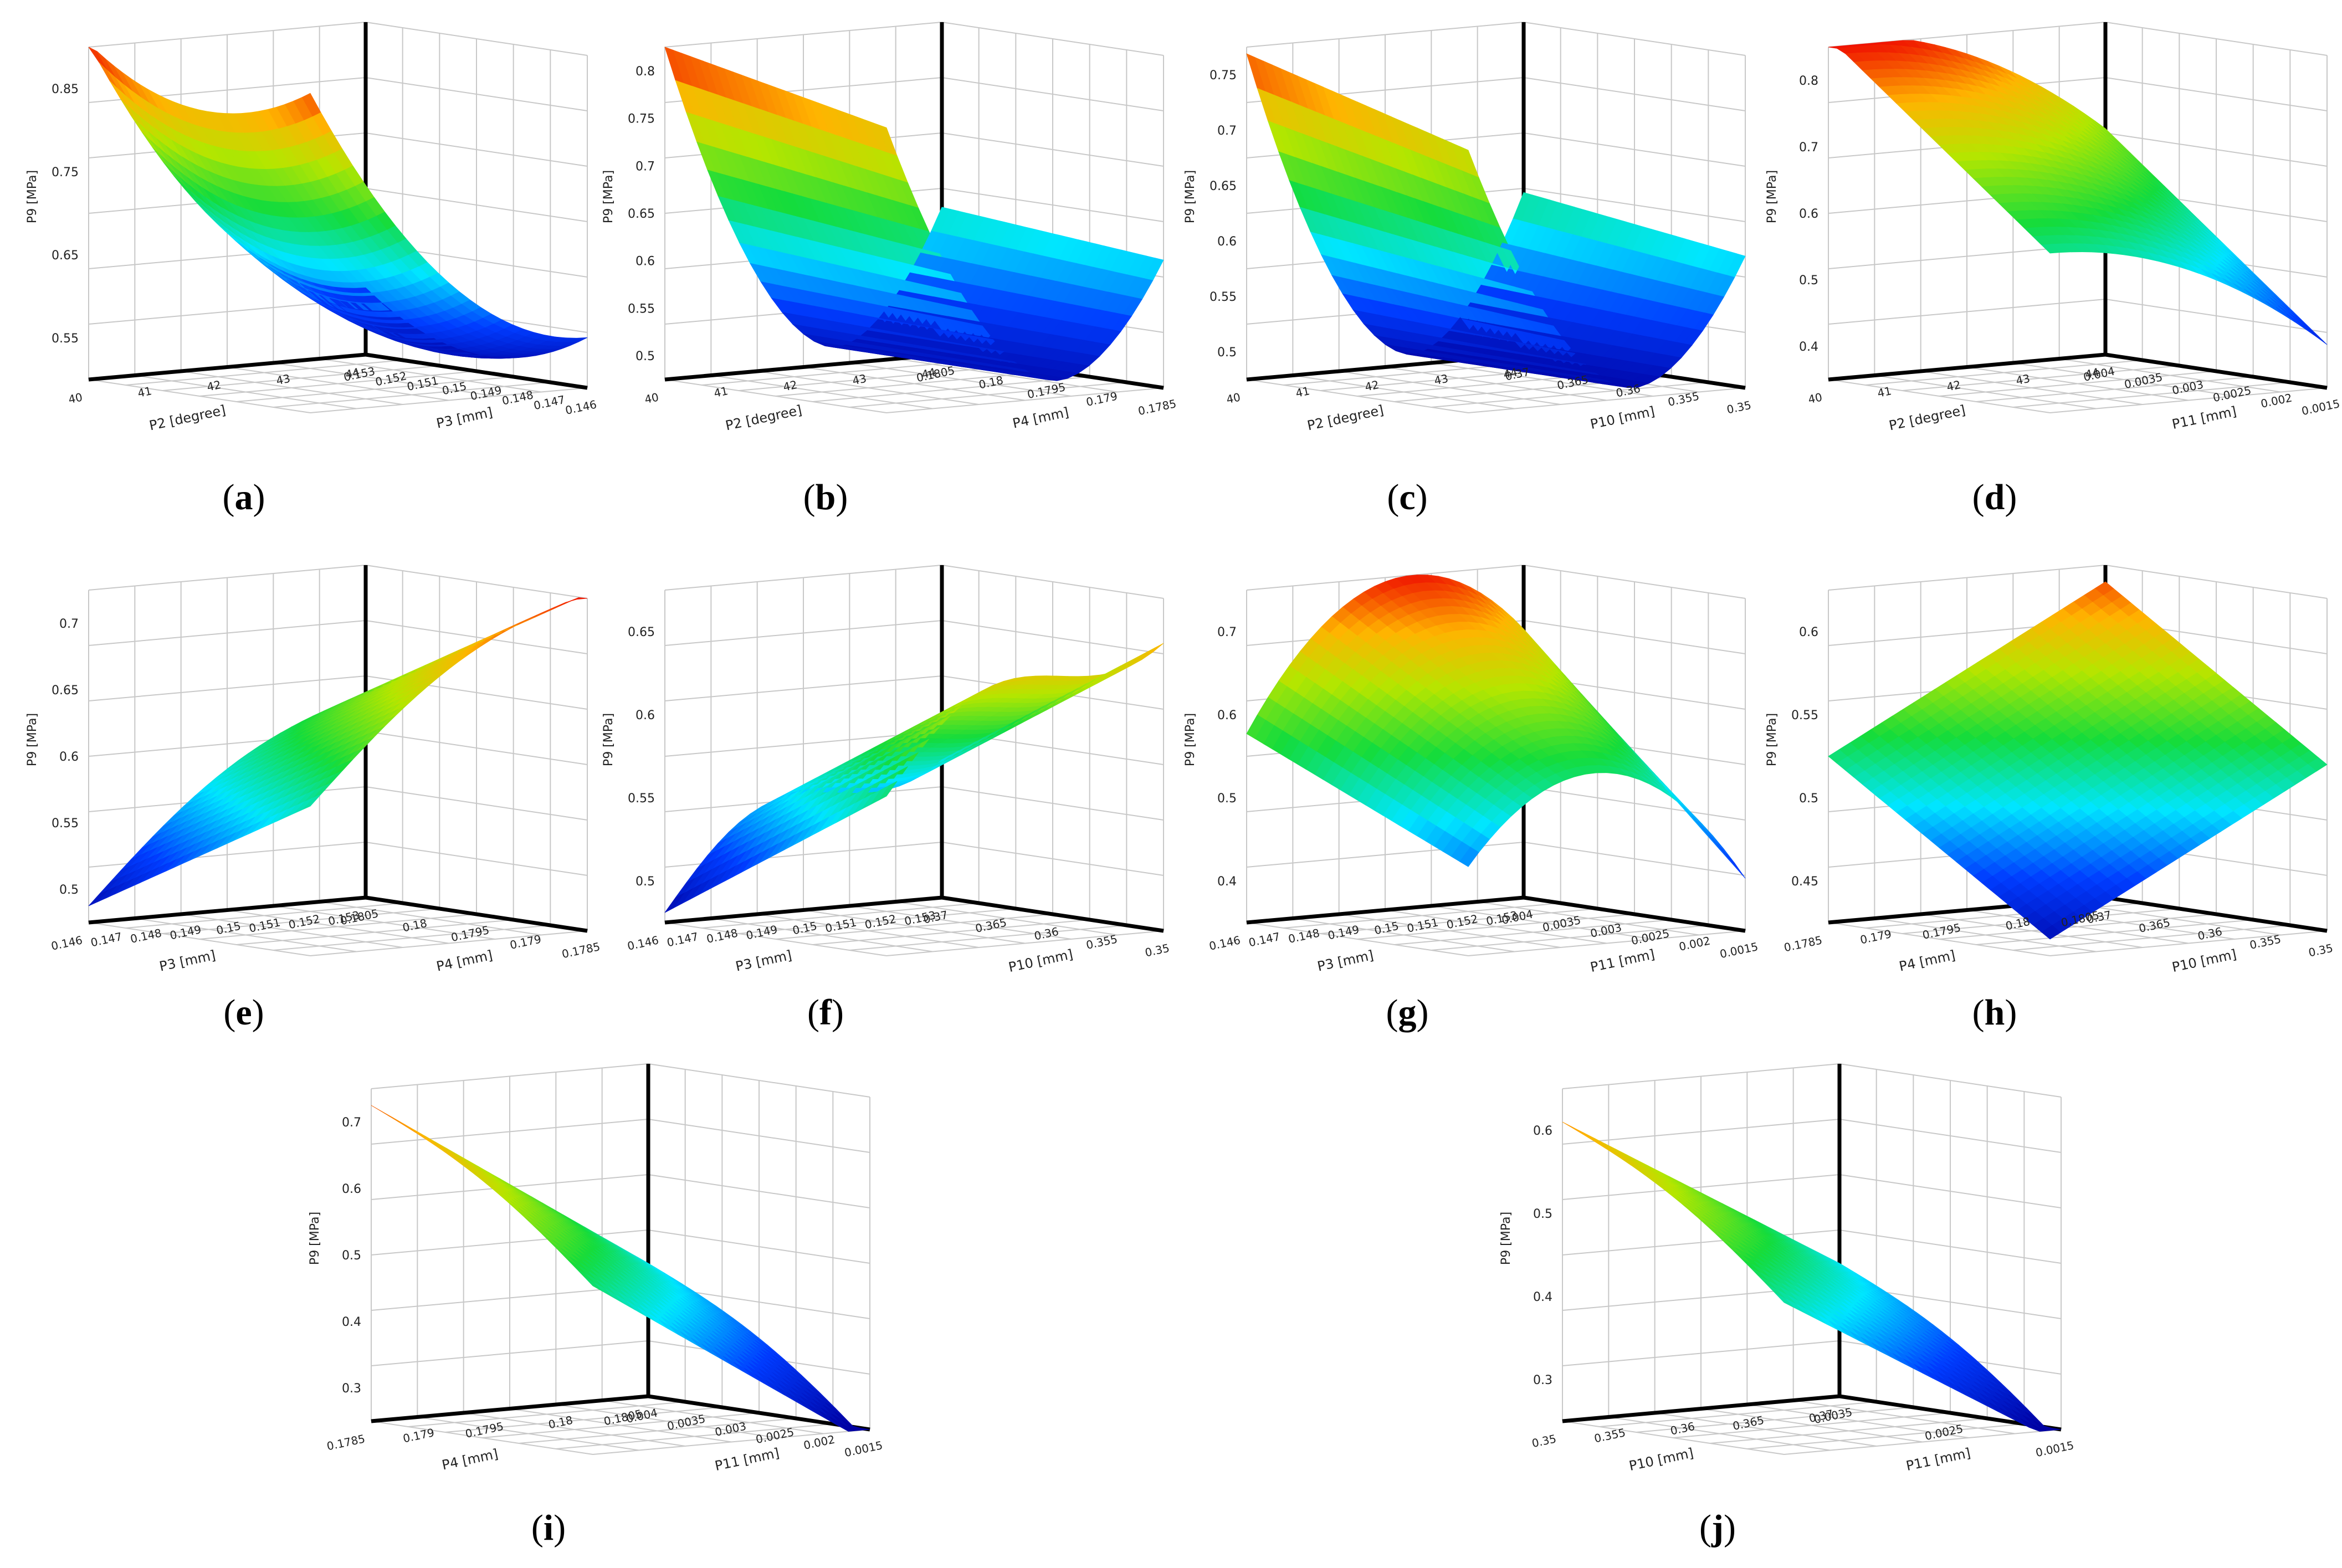  What do you see at coordinates (455, 389) in the screenshot?
I see `y-tick-label: 0.15` at bounding box center [455, 389].